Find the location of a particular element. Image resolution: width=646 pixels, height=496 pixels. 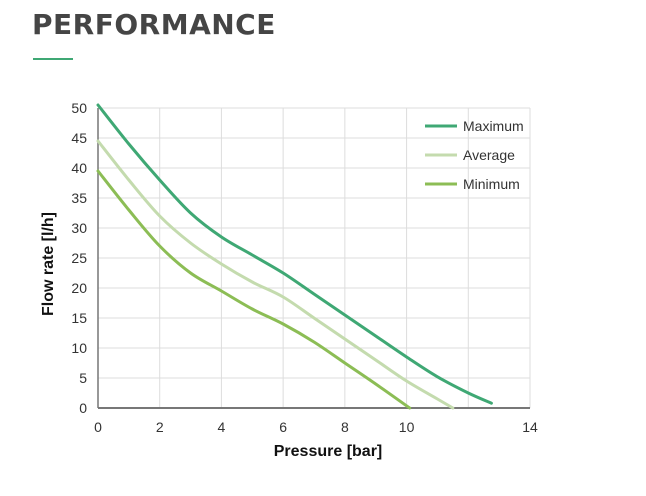

x-tick-label: 10 is located at coordinates (407, 427).